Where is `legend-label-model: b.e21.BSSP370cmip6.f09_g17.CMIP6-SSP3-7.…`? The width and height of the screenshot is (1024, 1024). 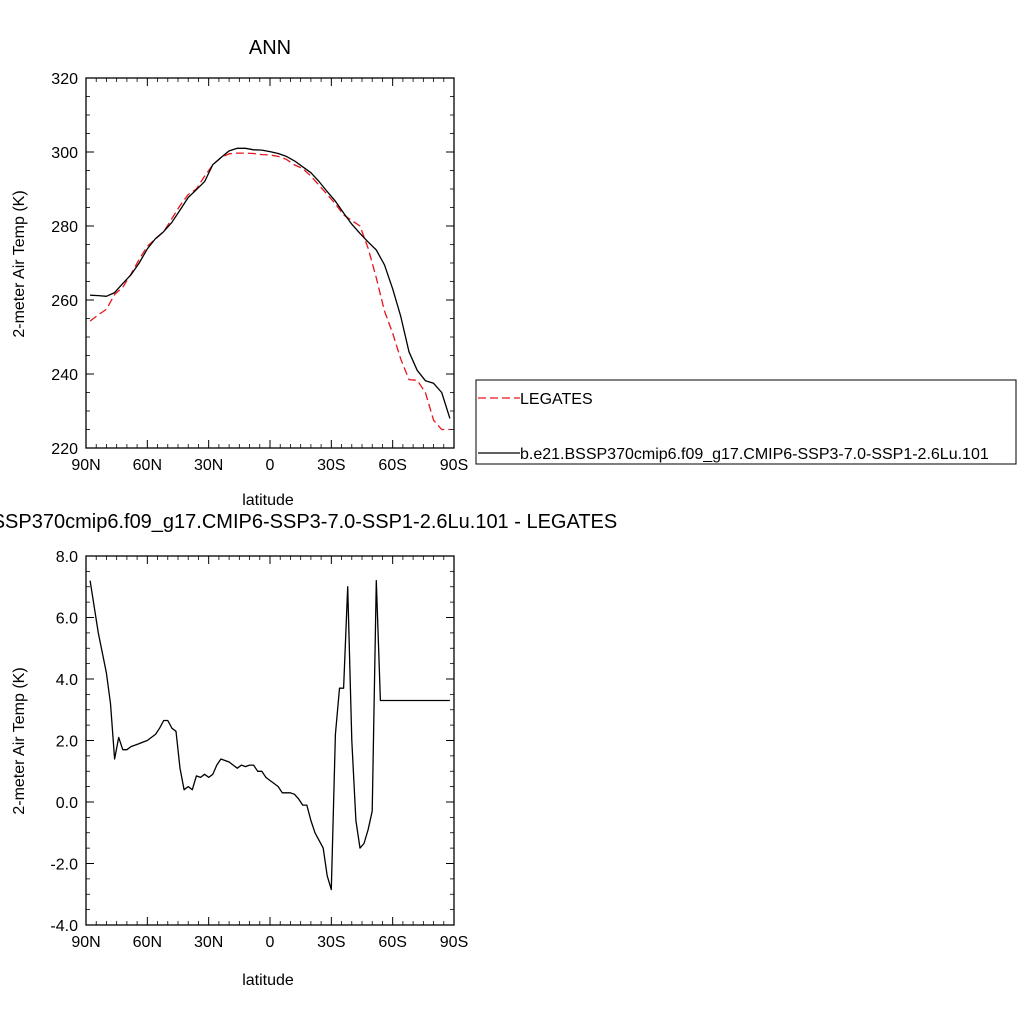 legend-label-model: b.e21.BSSP370cmip6.f09_g17.CMIP6-SSP3-7.… is located at coordinates (754, 454).